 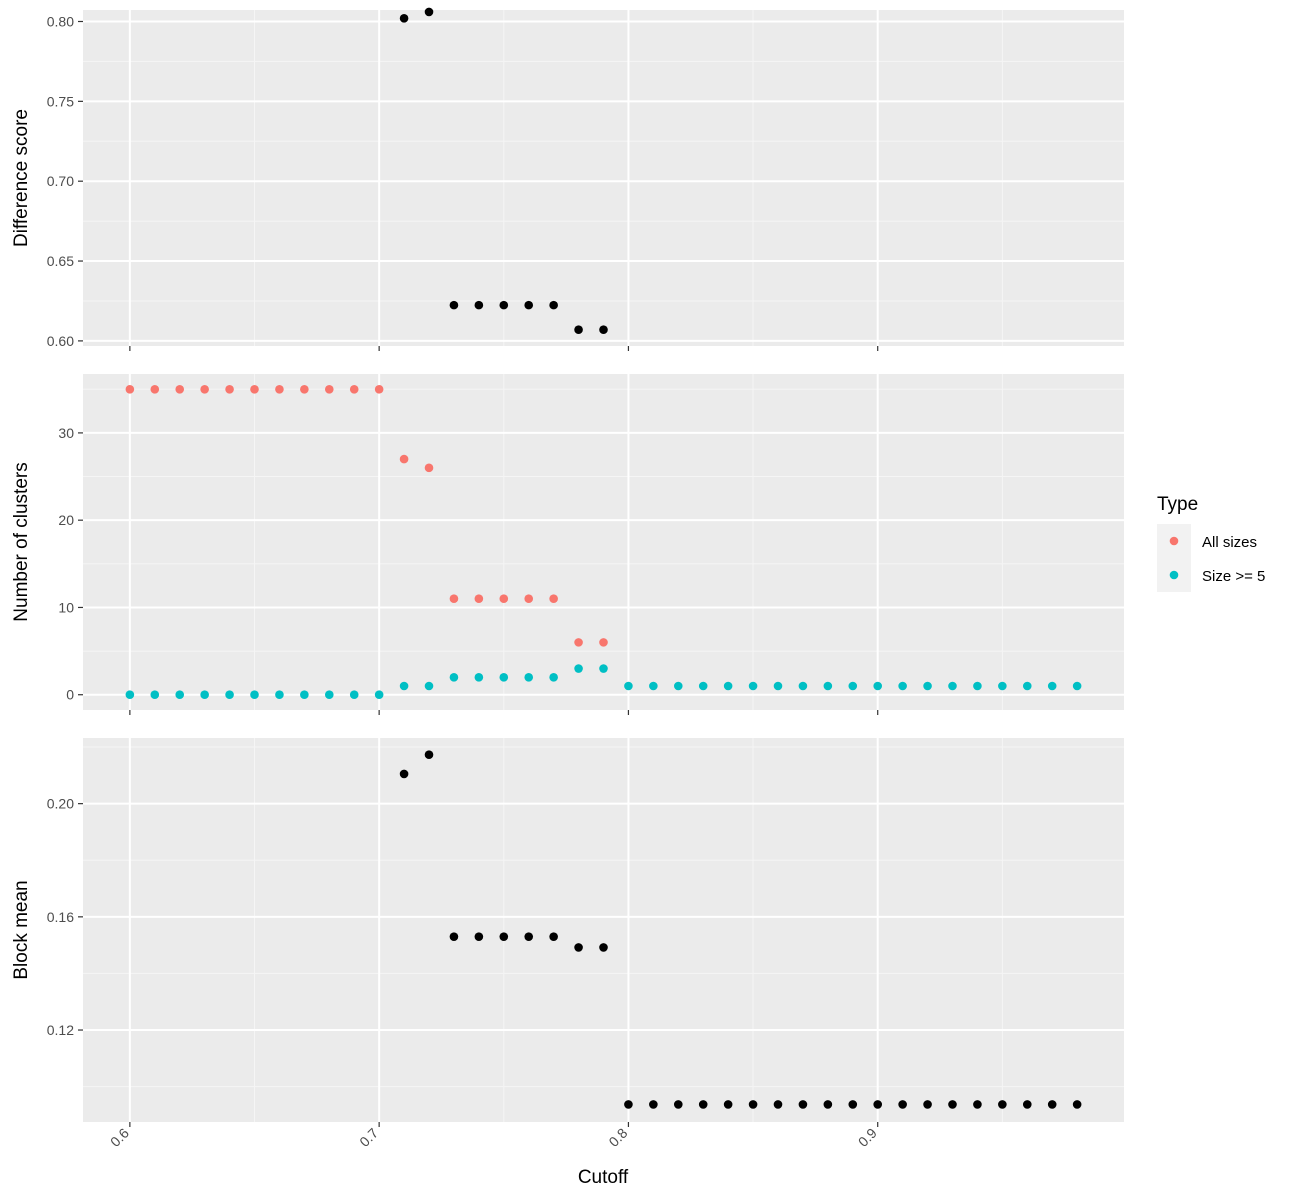 I want to click on y-tick-label: 0.70, so click(x=60, y=181).